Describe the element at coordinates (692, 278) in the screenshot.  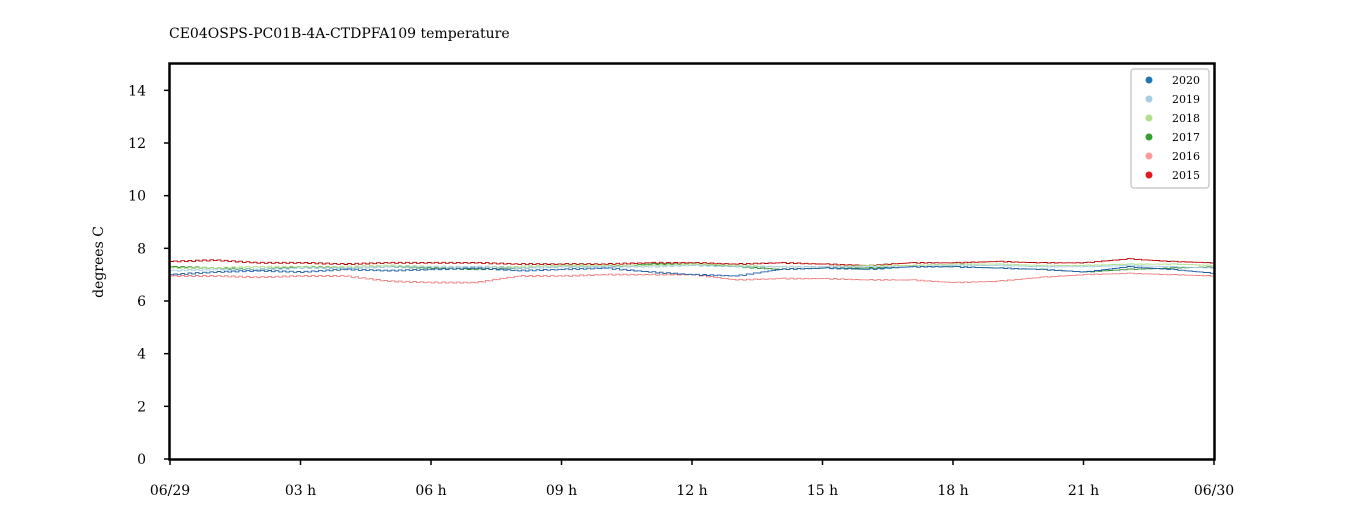
I see `series-line-2016` at that location.